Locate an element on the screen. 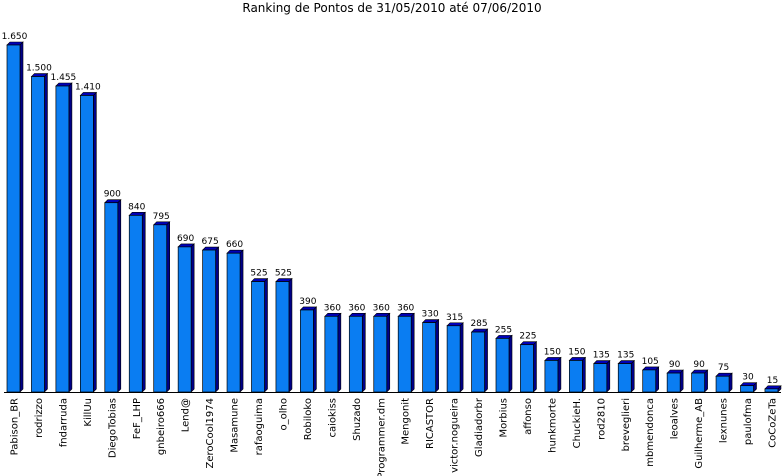 This screenshot has height=476, width=784. category-label: Guilherme_AB is located at coordinates (699, 433).